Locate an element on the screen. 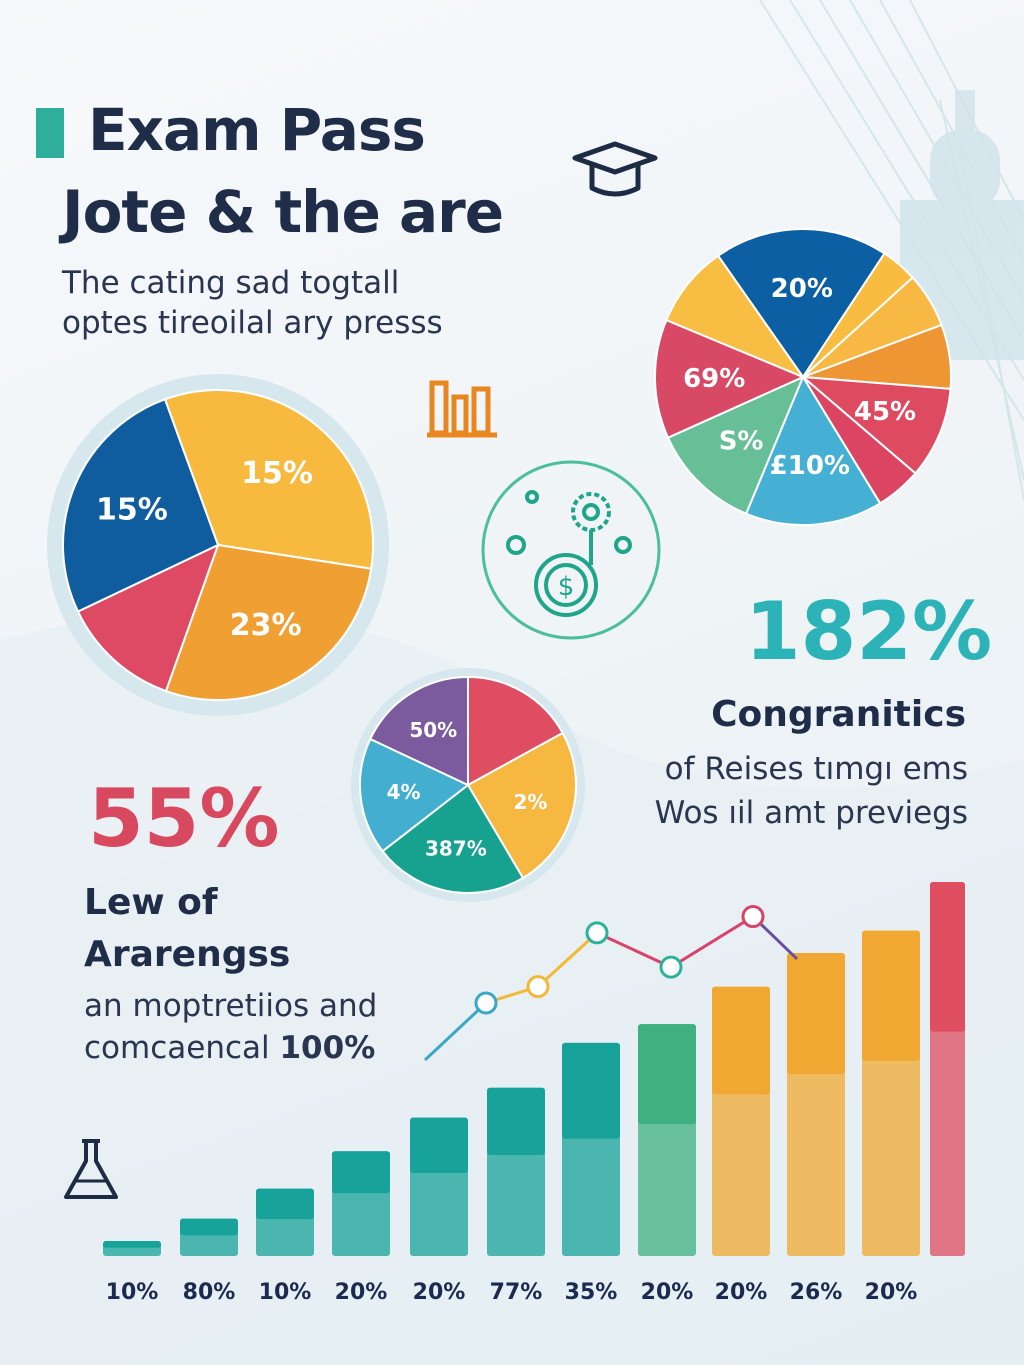  pie-chart-top-right: 20% 45%£10%S% 69% is located at coordinates (803, 377).